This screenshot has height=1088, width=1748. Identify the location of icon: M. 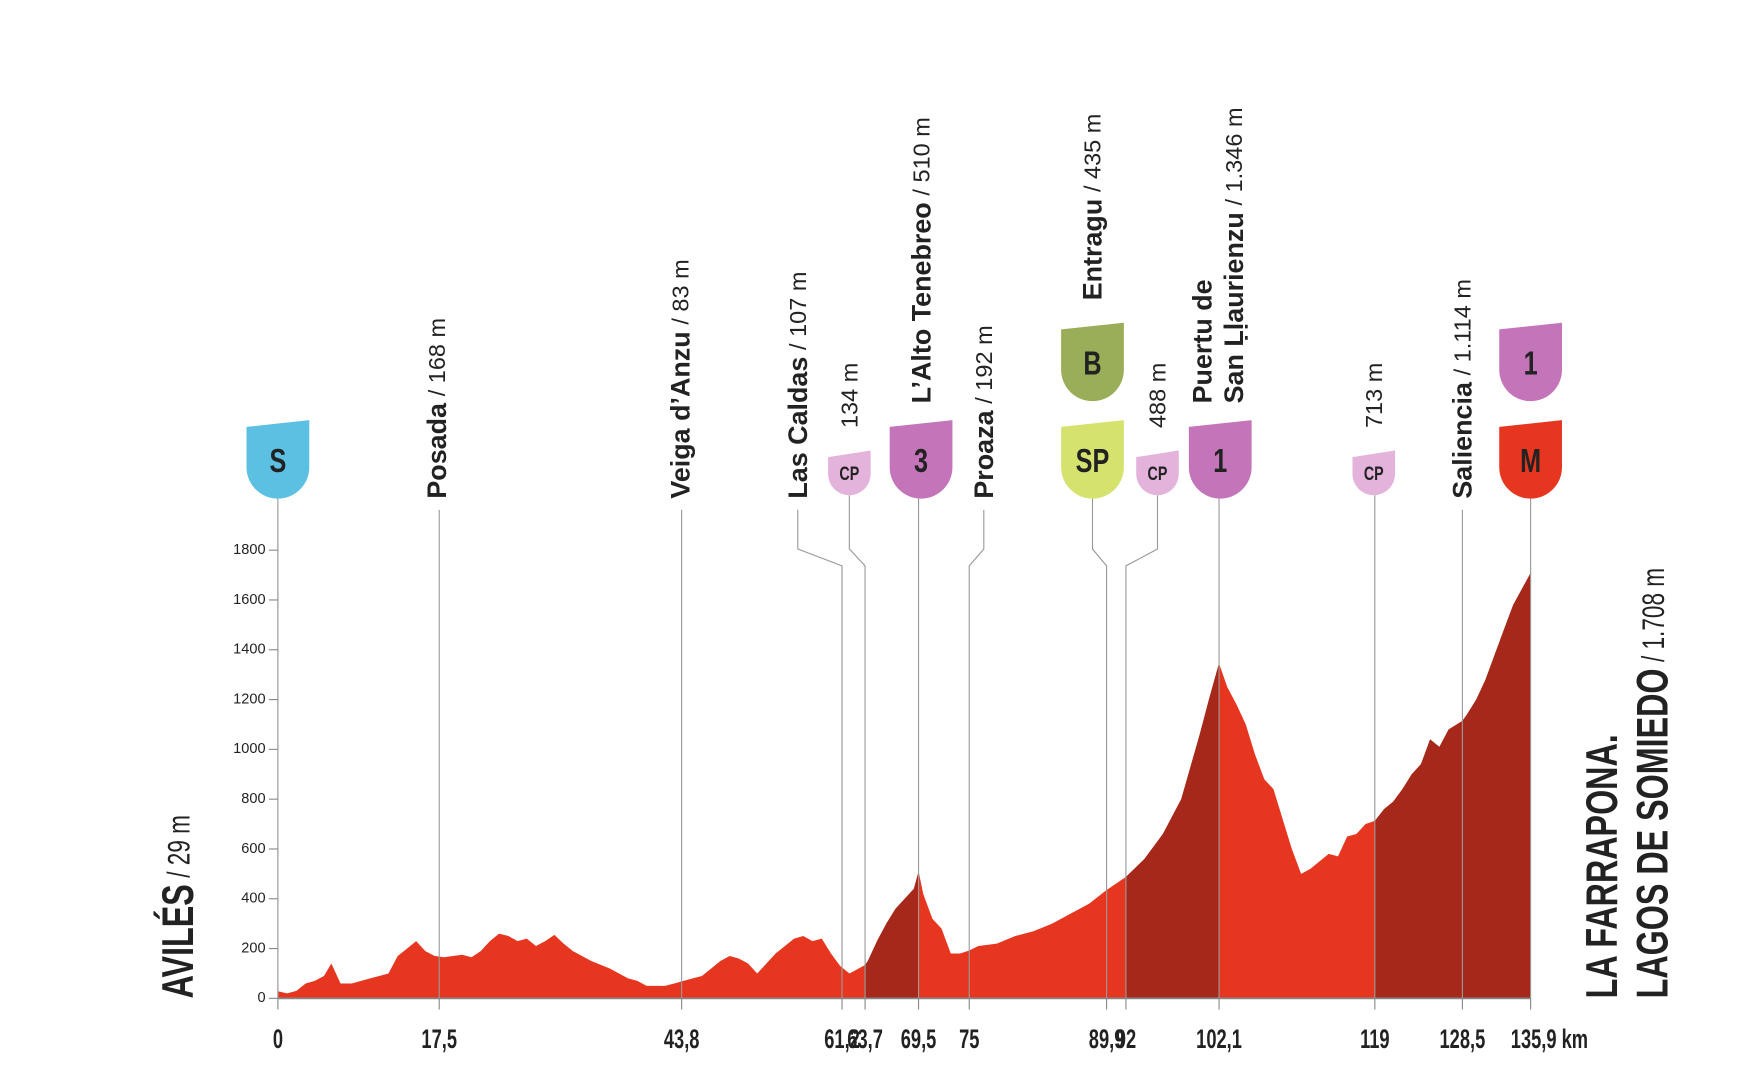
(1530, 459).